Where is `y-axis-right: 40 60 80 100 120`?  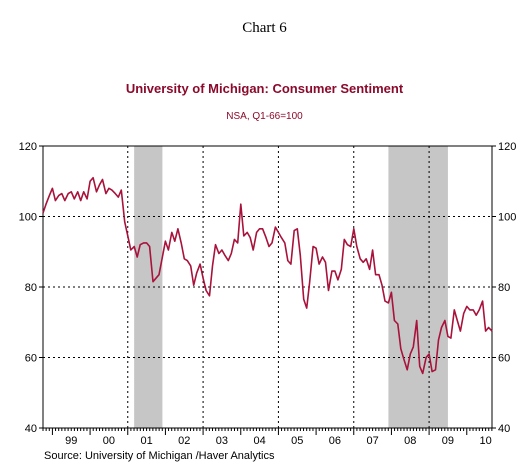 y-axis-right: 40 60 80 100 120 is located at coordinates (507, 288).